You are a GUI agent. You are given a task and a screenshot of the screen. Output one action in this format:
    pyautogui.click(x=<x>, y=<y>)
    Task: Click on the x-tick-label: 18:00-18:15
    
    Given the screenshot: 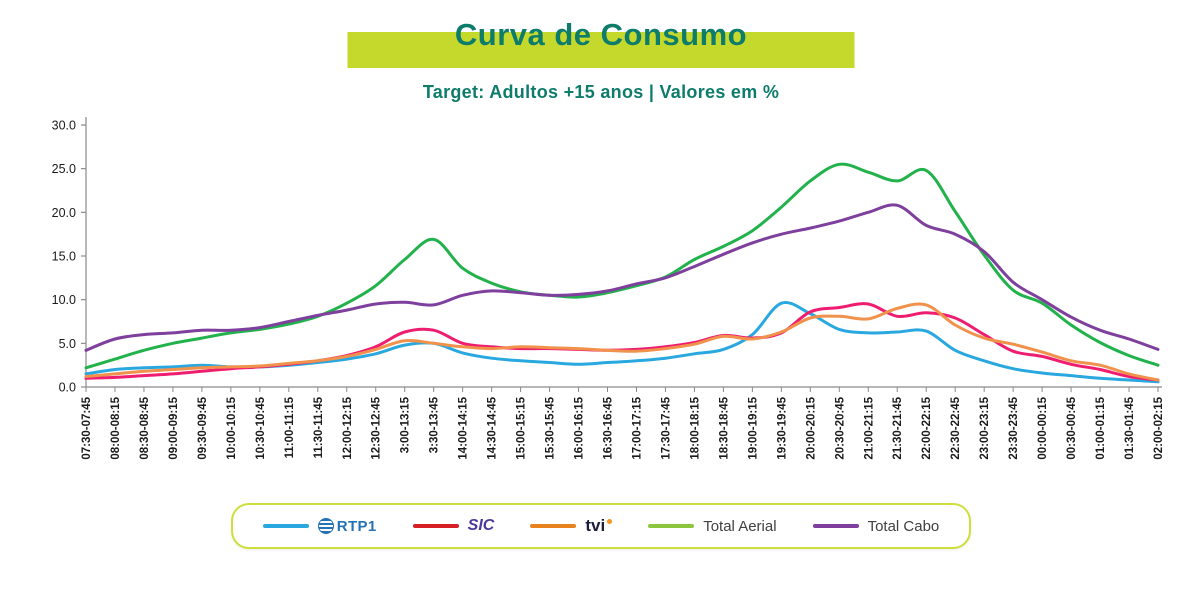 What is the action you would take?
    pyautogui.click(x=695, y=427)
    